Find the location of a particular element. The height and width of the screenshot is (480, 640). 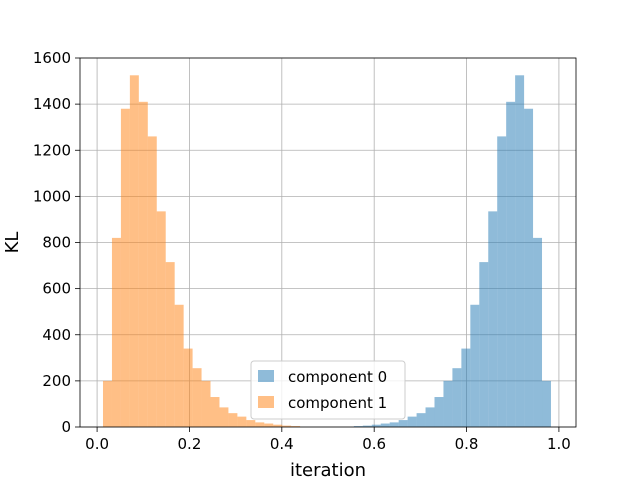

y-tick-label: 800 is located at coordinates (56, 243).